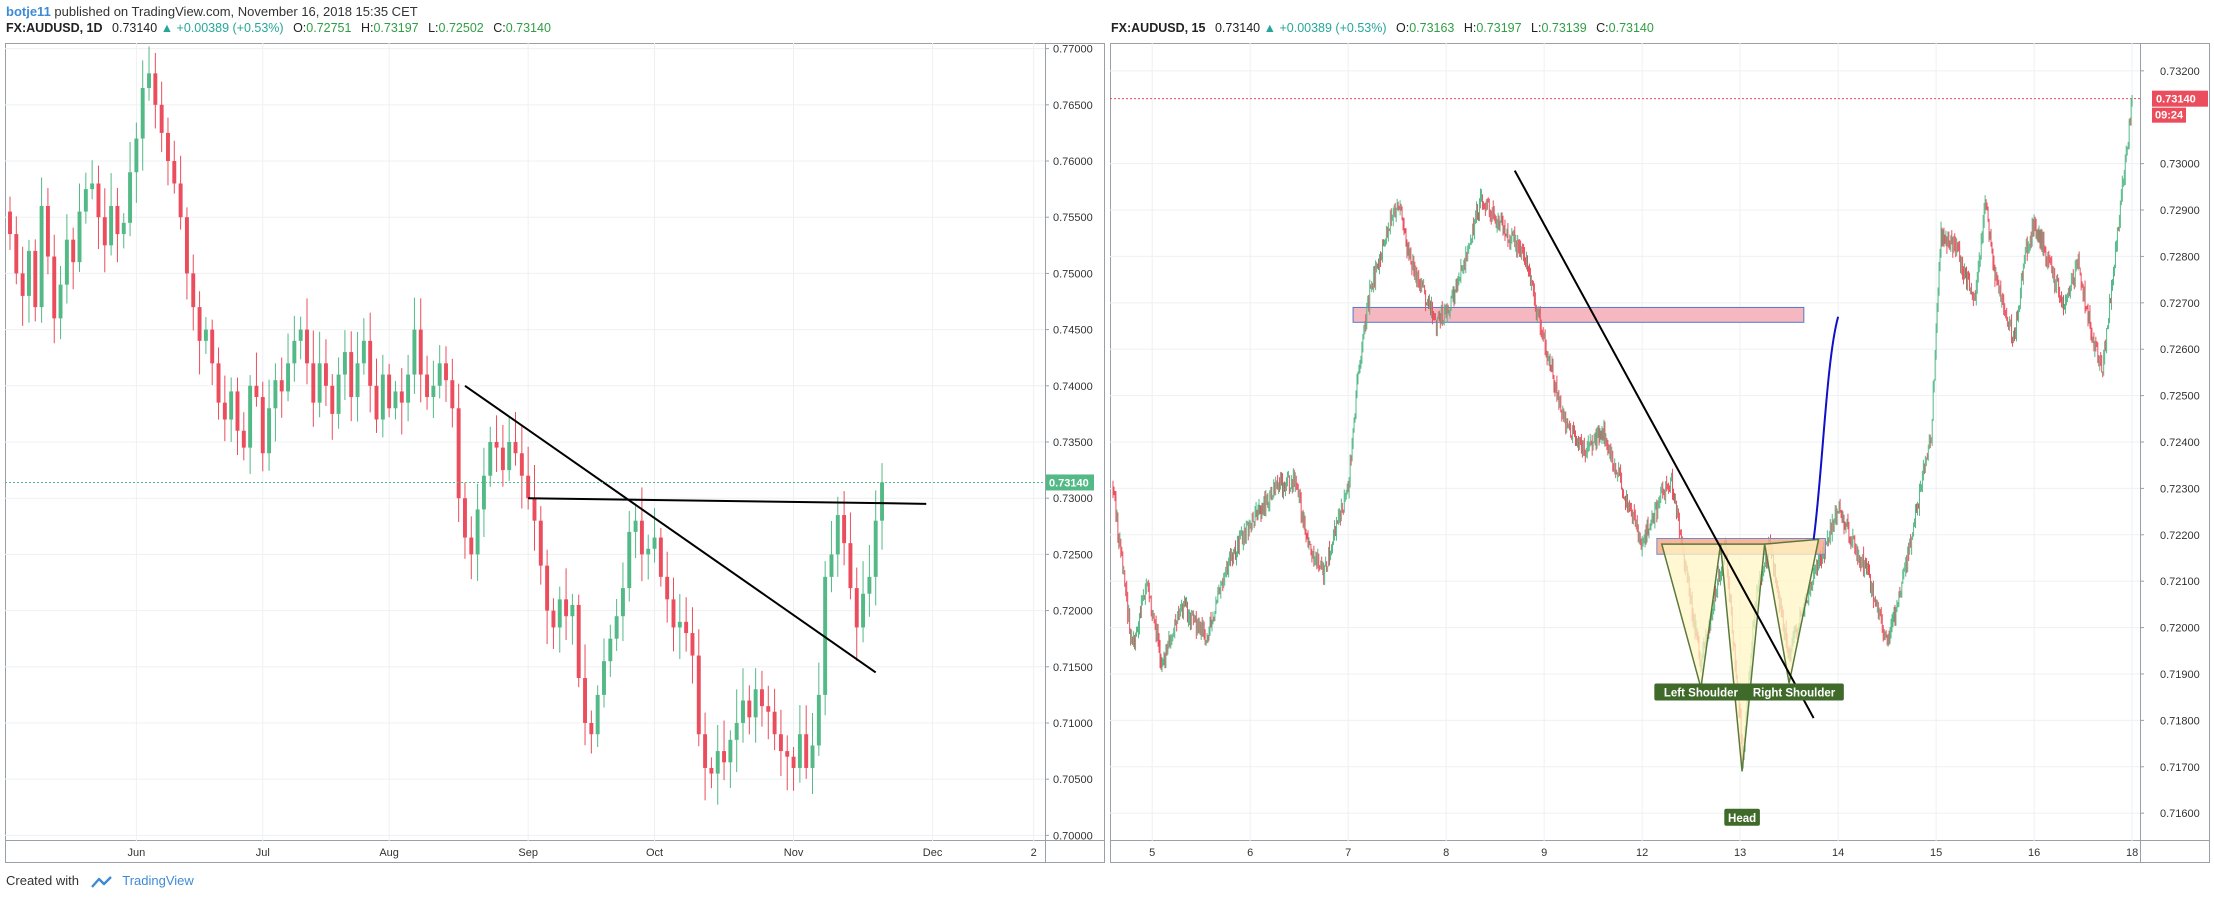 This screenshot has width=2214, height=899. What do you see at coordinates (528, 853) in the screenshot?
I see `x-tick-label: Sep` at bounding box center [528, 853].